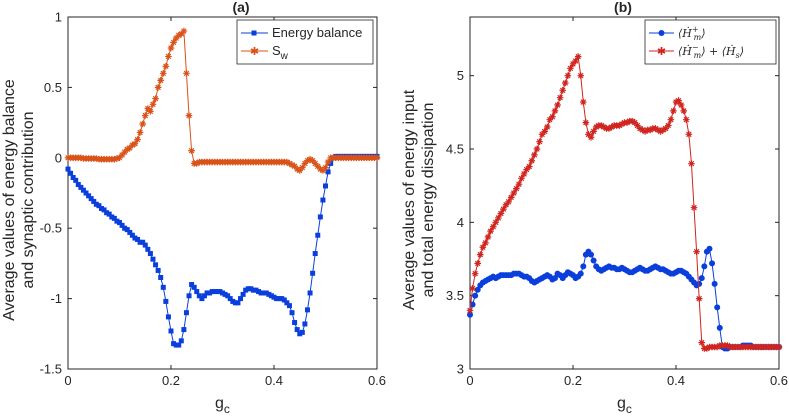  What do you see at coordinates (460, 369) in the screenshot?
I see `panel-b-ytick-label: 3` at bounding box center [460, 369].